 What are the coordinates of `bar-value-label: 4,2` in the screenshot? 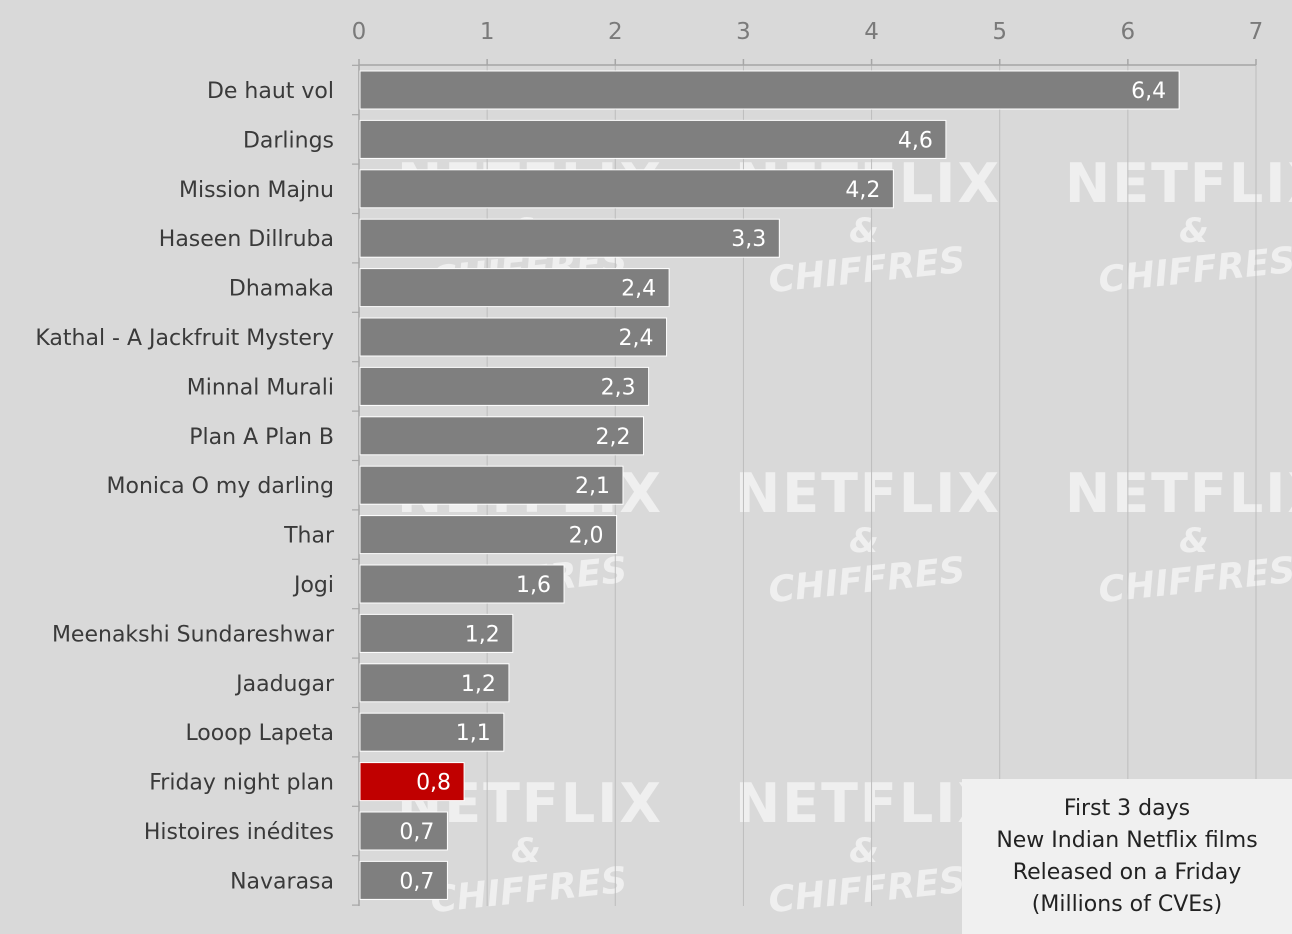 It's located at (862, 190).